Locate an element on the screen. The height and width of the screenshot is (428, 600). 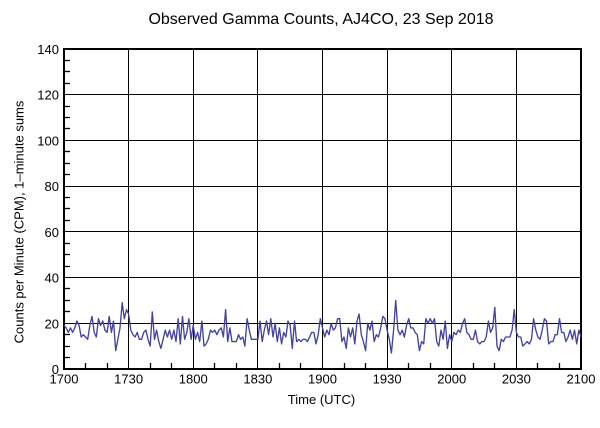
svg-text: 1700 is located at coordinates (64, 379).